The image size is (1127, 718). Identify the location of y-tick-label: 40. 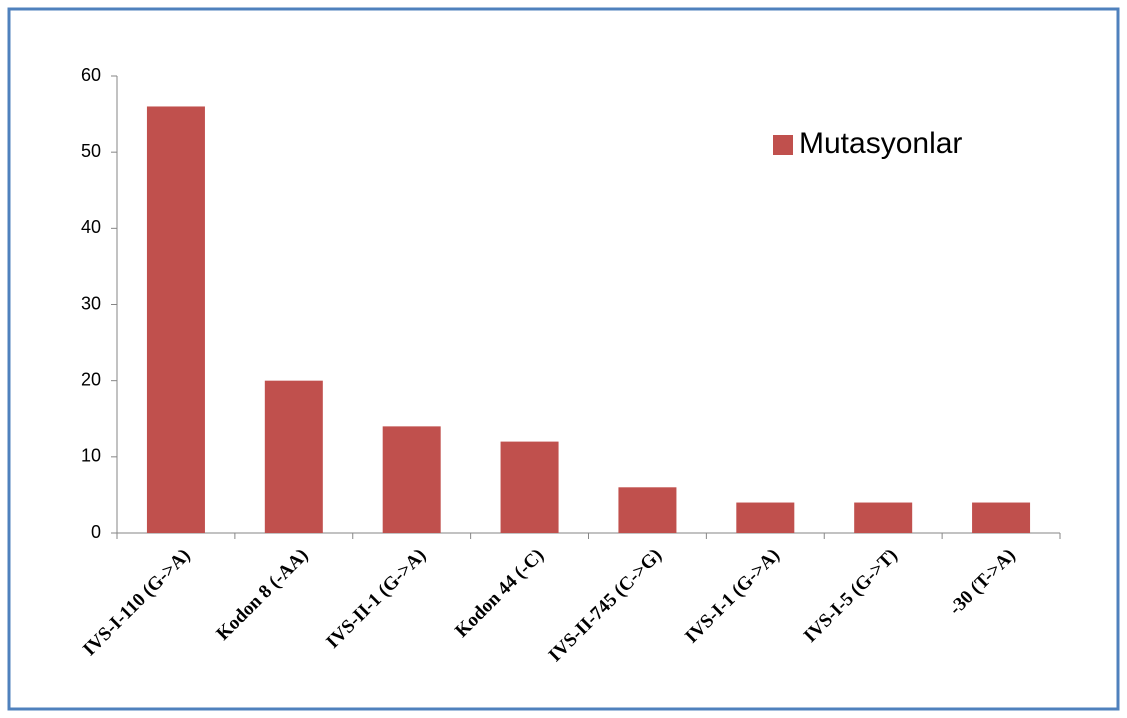
(91, 227).